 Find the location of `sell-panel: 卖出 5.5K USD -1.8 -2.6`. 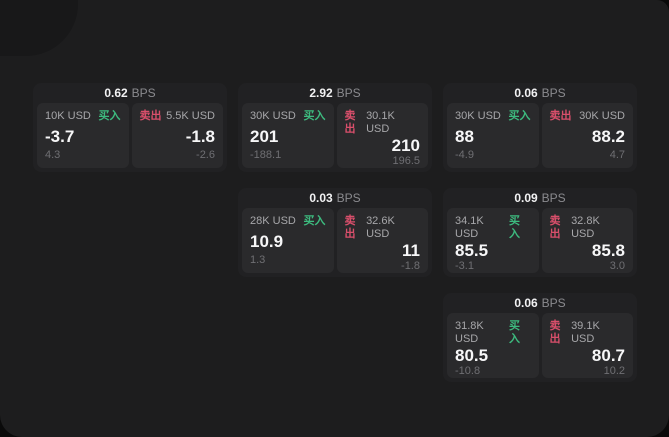

sell-panel: 卖出 5.5K USD -1.8 -2.6 is located at coordinates (177, 135).